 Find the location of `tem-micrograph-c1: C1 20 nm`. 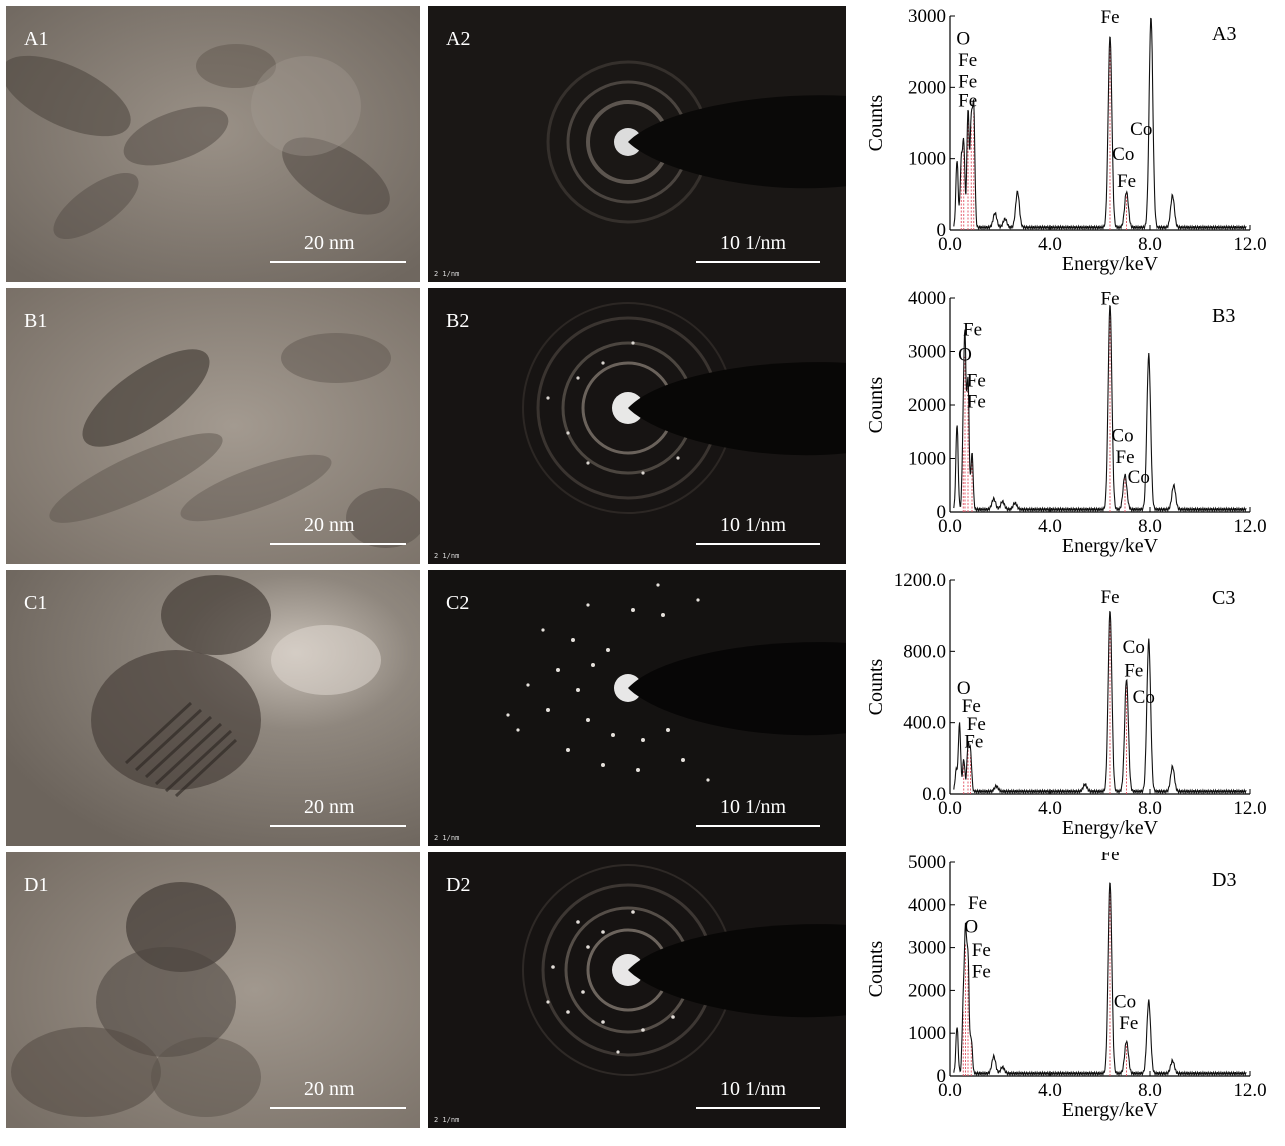

tem-micrograph-c1: C1 20 nm is located at coordinates (213, 708).